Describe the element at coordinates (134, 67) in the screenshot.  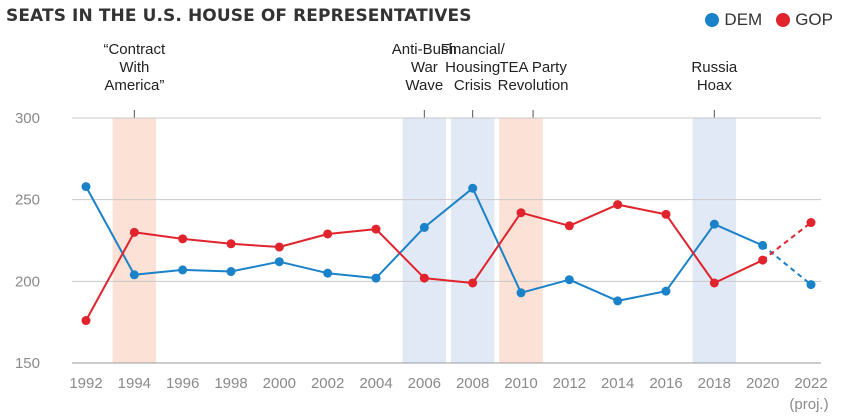
I see `annotation-label-0-line-1: With` at that location.